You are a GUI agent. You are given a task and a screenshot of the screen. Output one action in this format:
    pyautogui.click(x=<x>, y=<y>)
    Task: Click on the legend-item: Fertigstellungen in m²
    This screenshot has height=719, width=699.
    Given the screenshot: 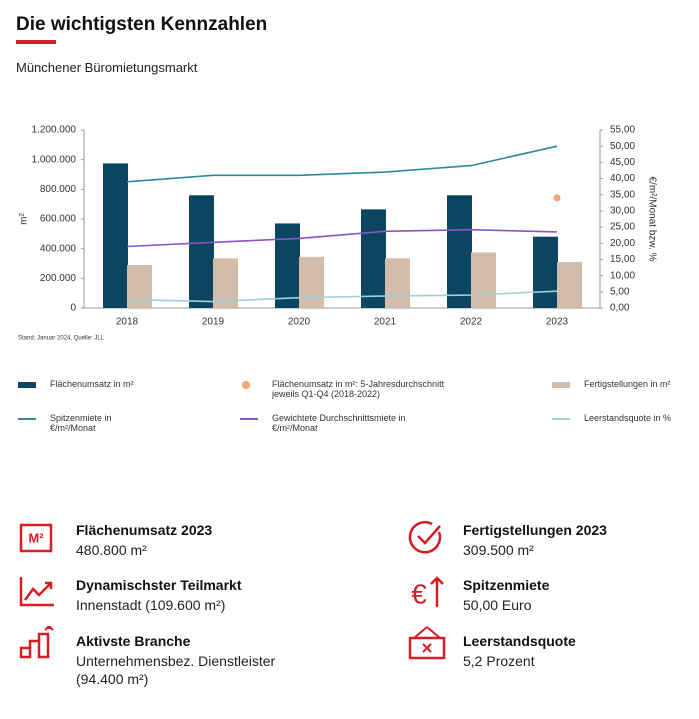 What is the action you would take?
    pyautogui.click(x=617, y=384)
    